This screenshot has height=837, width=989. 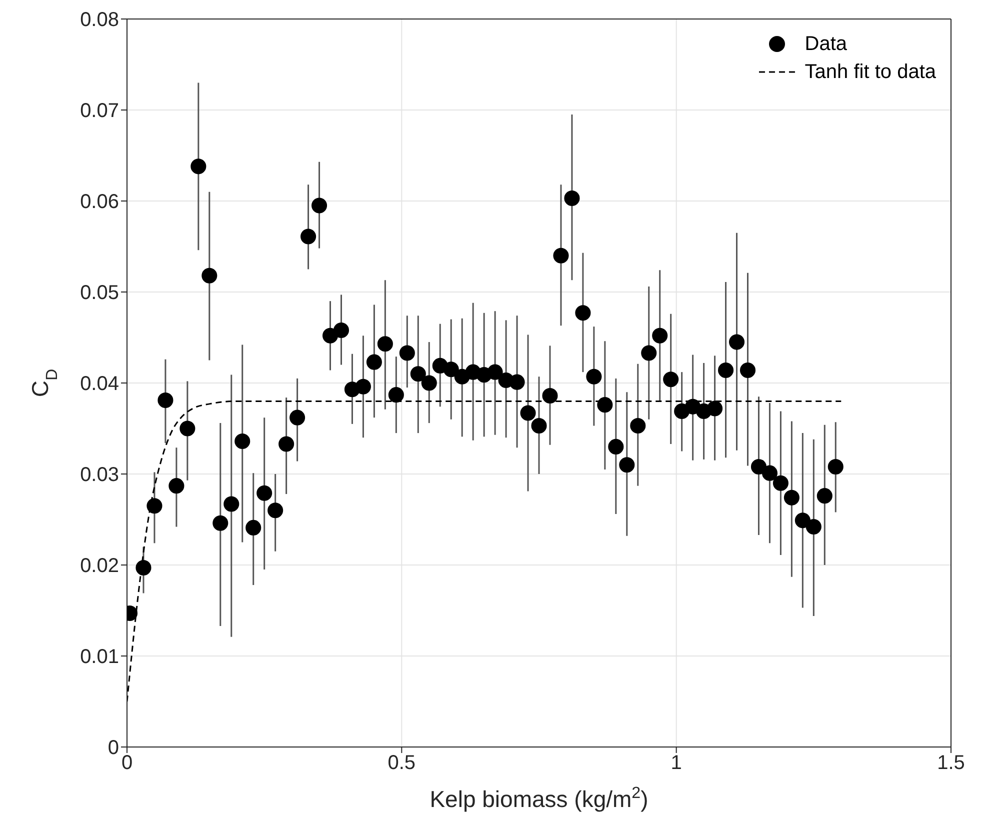 I want to click on y-tick-label: 0.08, so click(x=99, y=20).